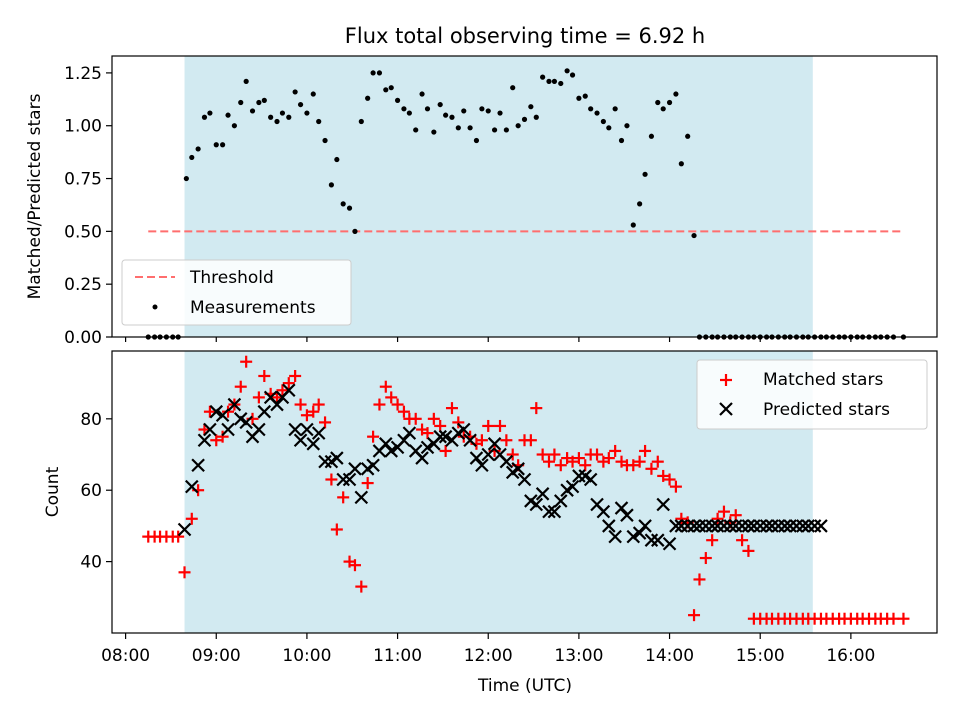  I want to click on legend-predicted-label: Predicted stars, so click(826, 410).